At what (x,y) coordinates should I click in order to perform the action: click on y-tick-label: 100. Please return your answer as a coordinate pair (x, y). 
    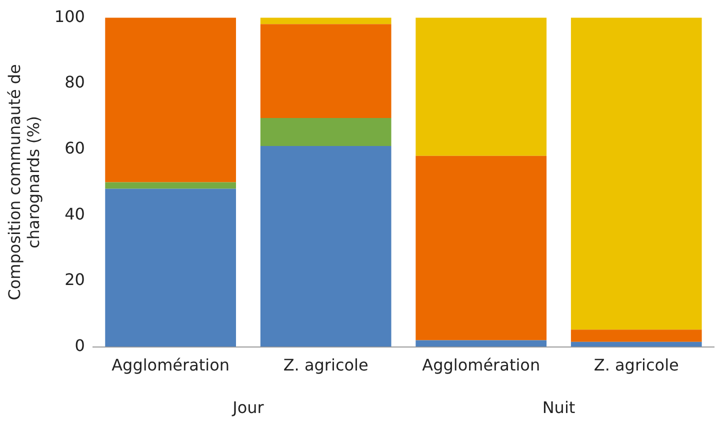
    Looking at the image, I should click on (69, 16).